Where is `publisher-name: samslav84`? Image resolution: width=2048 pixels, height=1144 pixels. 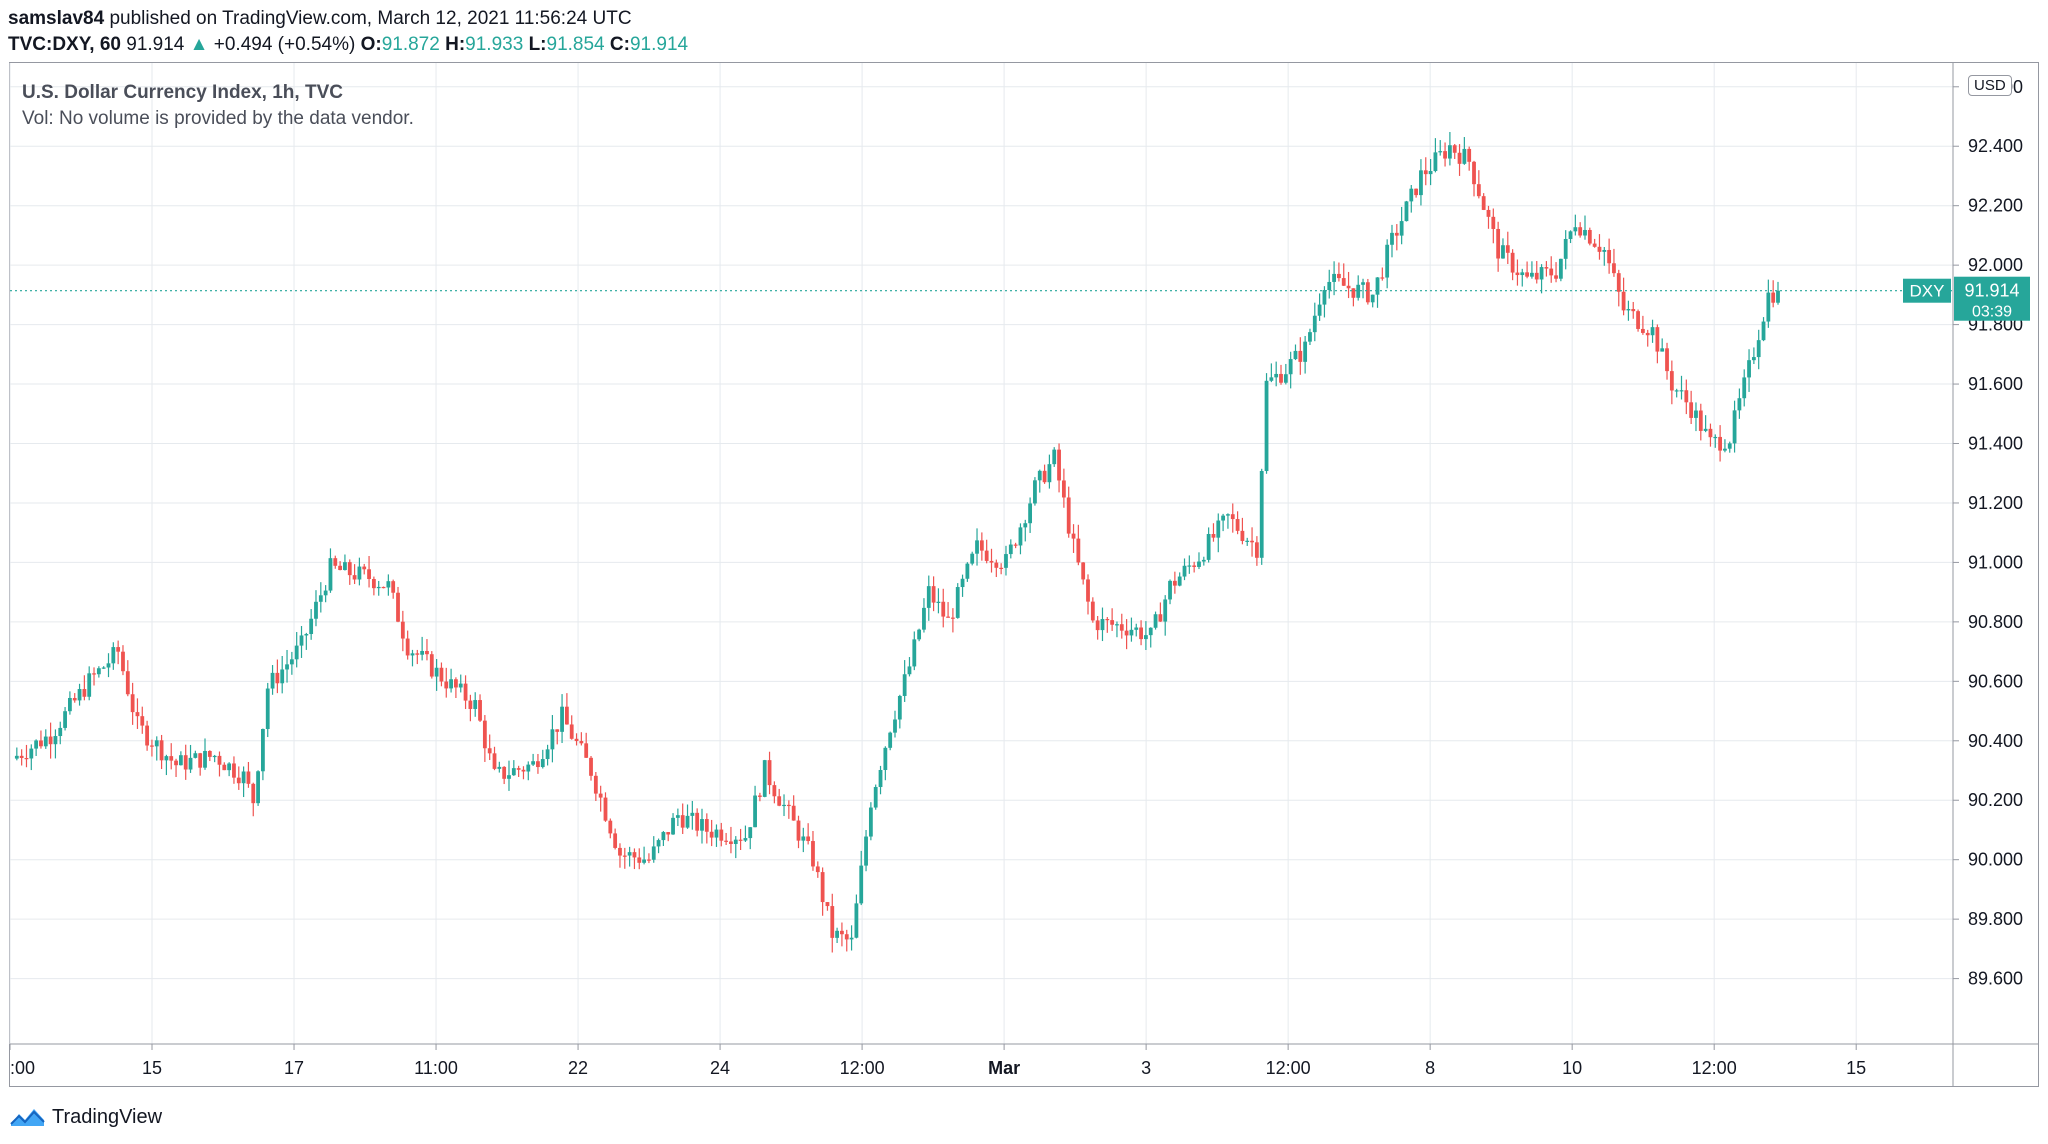
publisher-name: samslav84 is located at coordinates (56, 18).